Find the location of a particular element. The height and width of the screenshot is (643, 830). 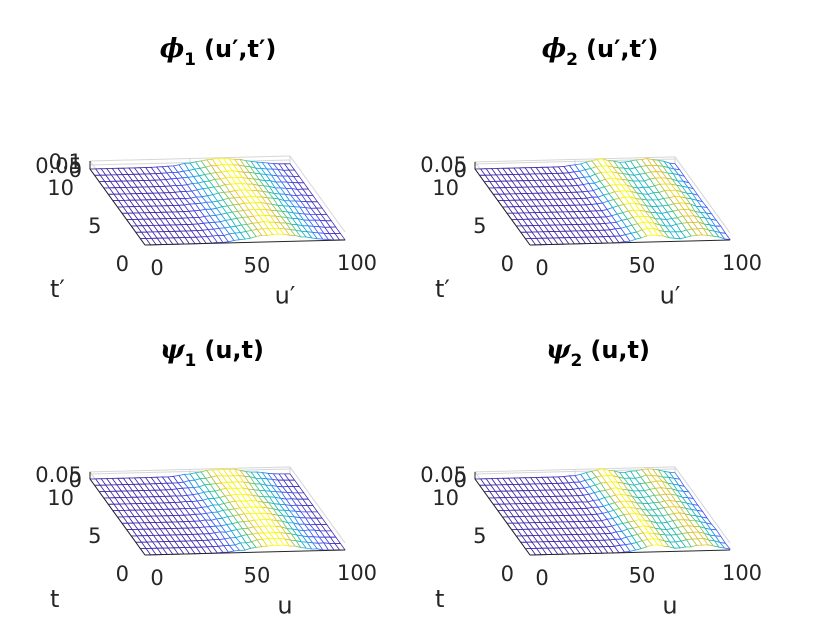

plot-title: ψ1 (u,t) is located at coordinates (212, 353).